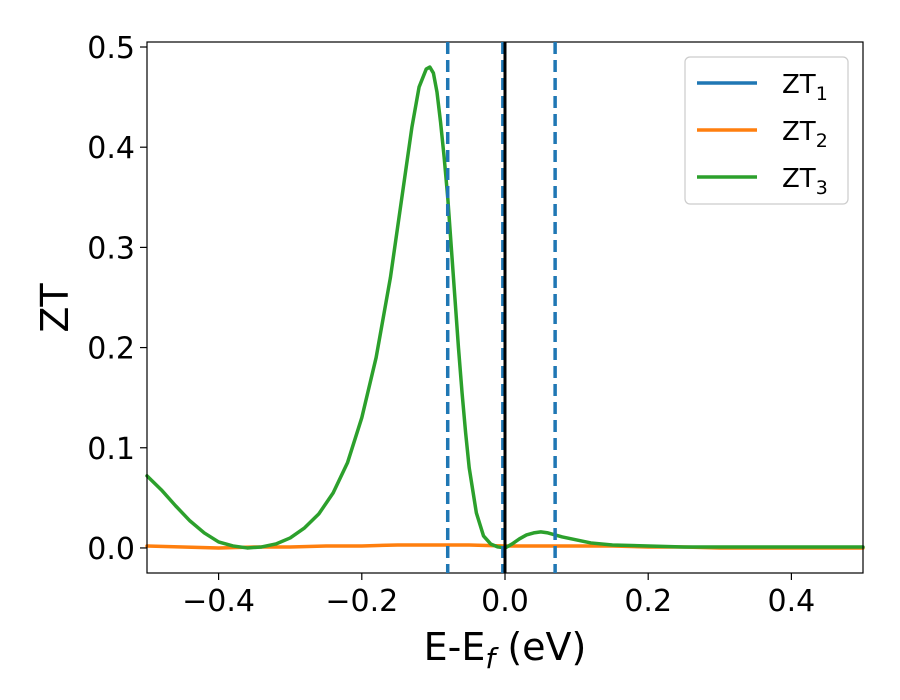 The height and width of the screenshot is (700, 900). I want to click on x-tick-label: 0.0, so click(505, 601).